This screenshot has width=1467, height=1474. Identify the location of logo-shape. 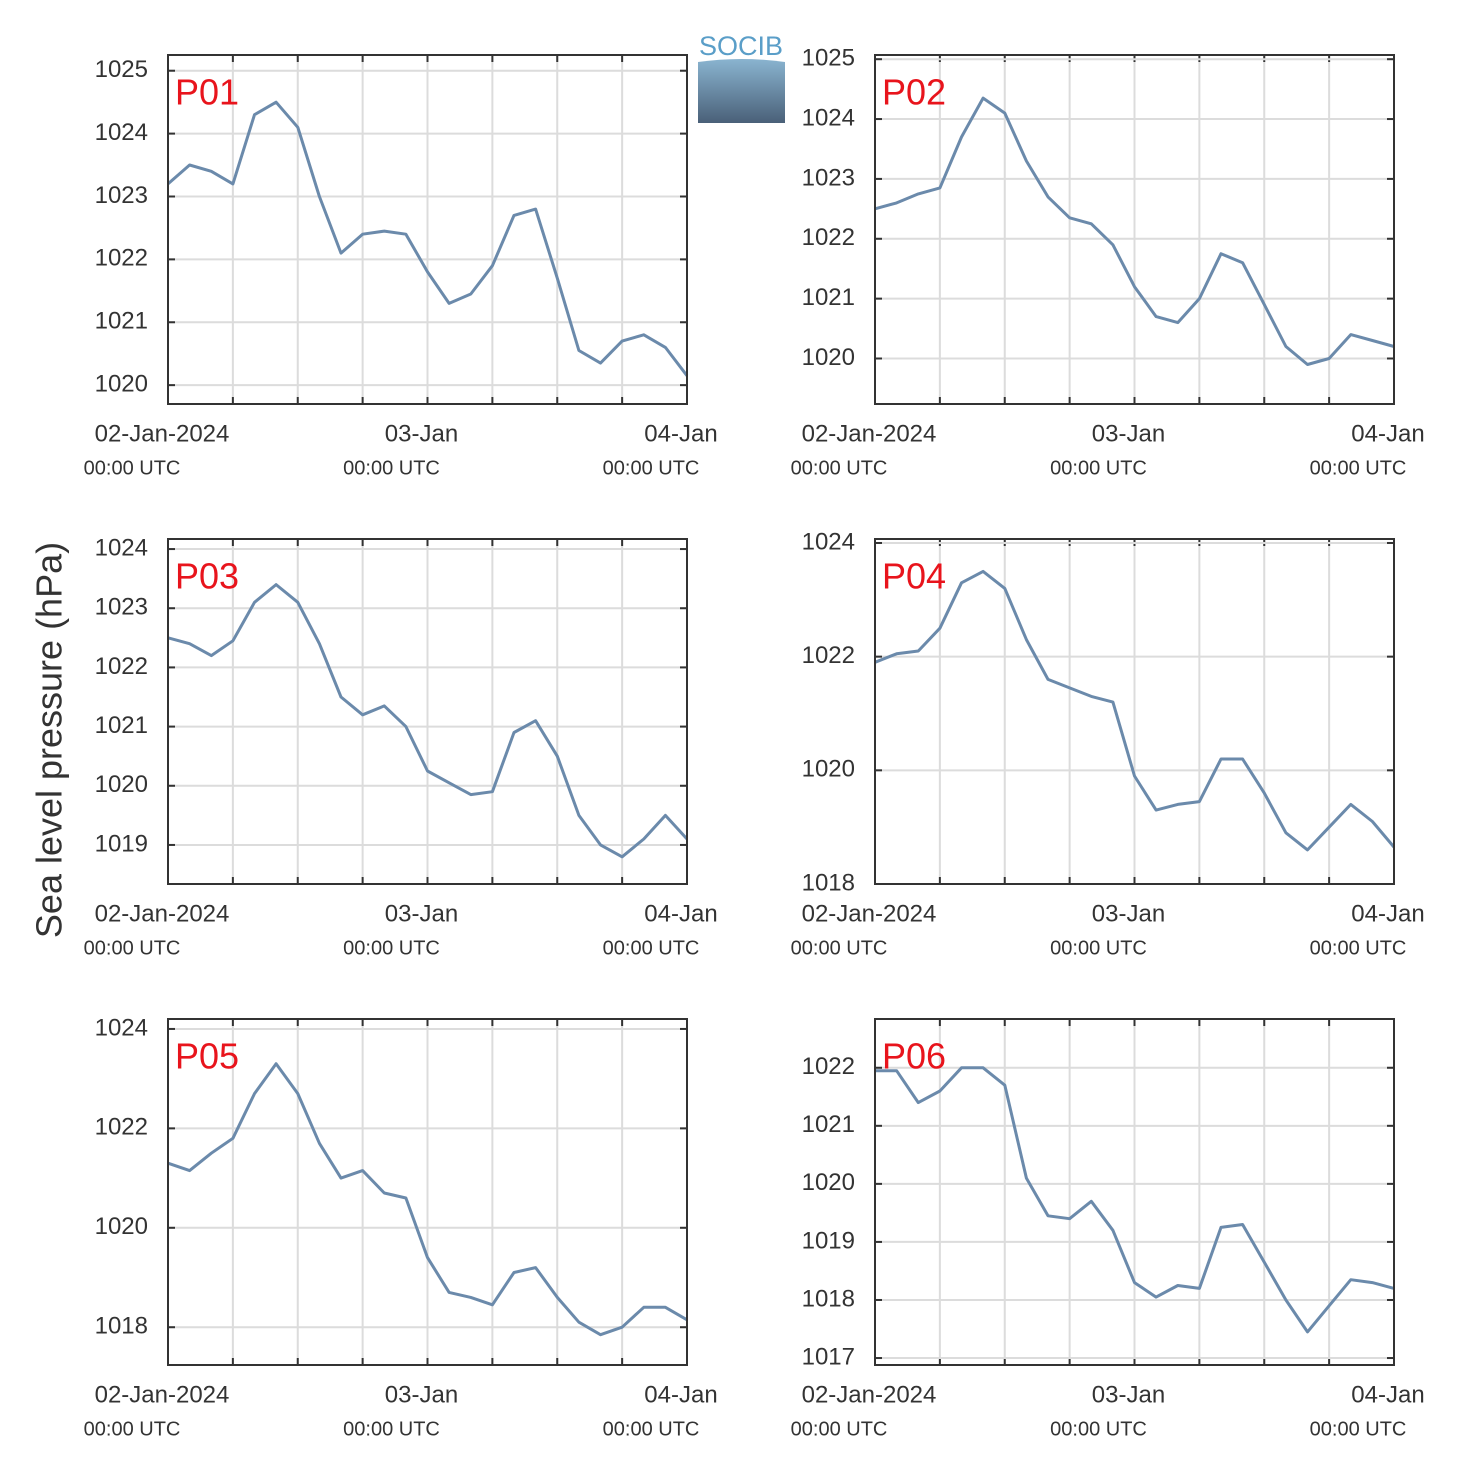
(741, 91).